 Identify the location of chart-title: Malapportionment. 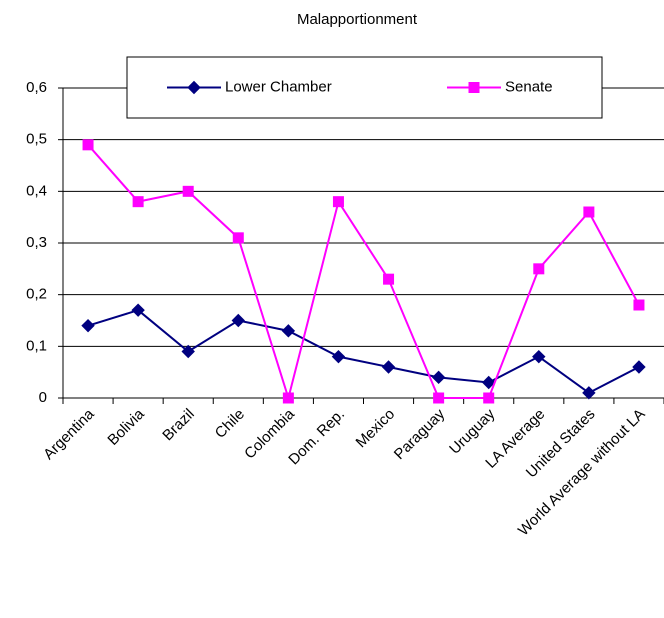
(357, 19).